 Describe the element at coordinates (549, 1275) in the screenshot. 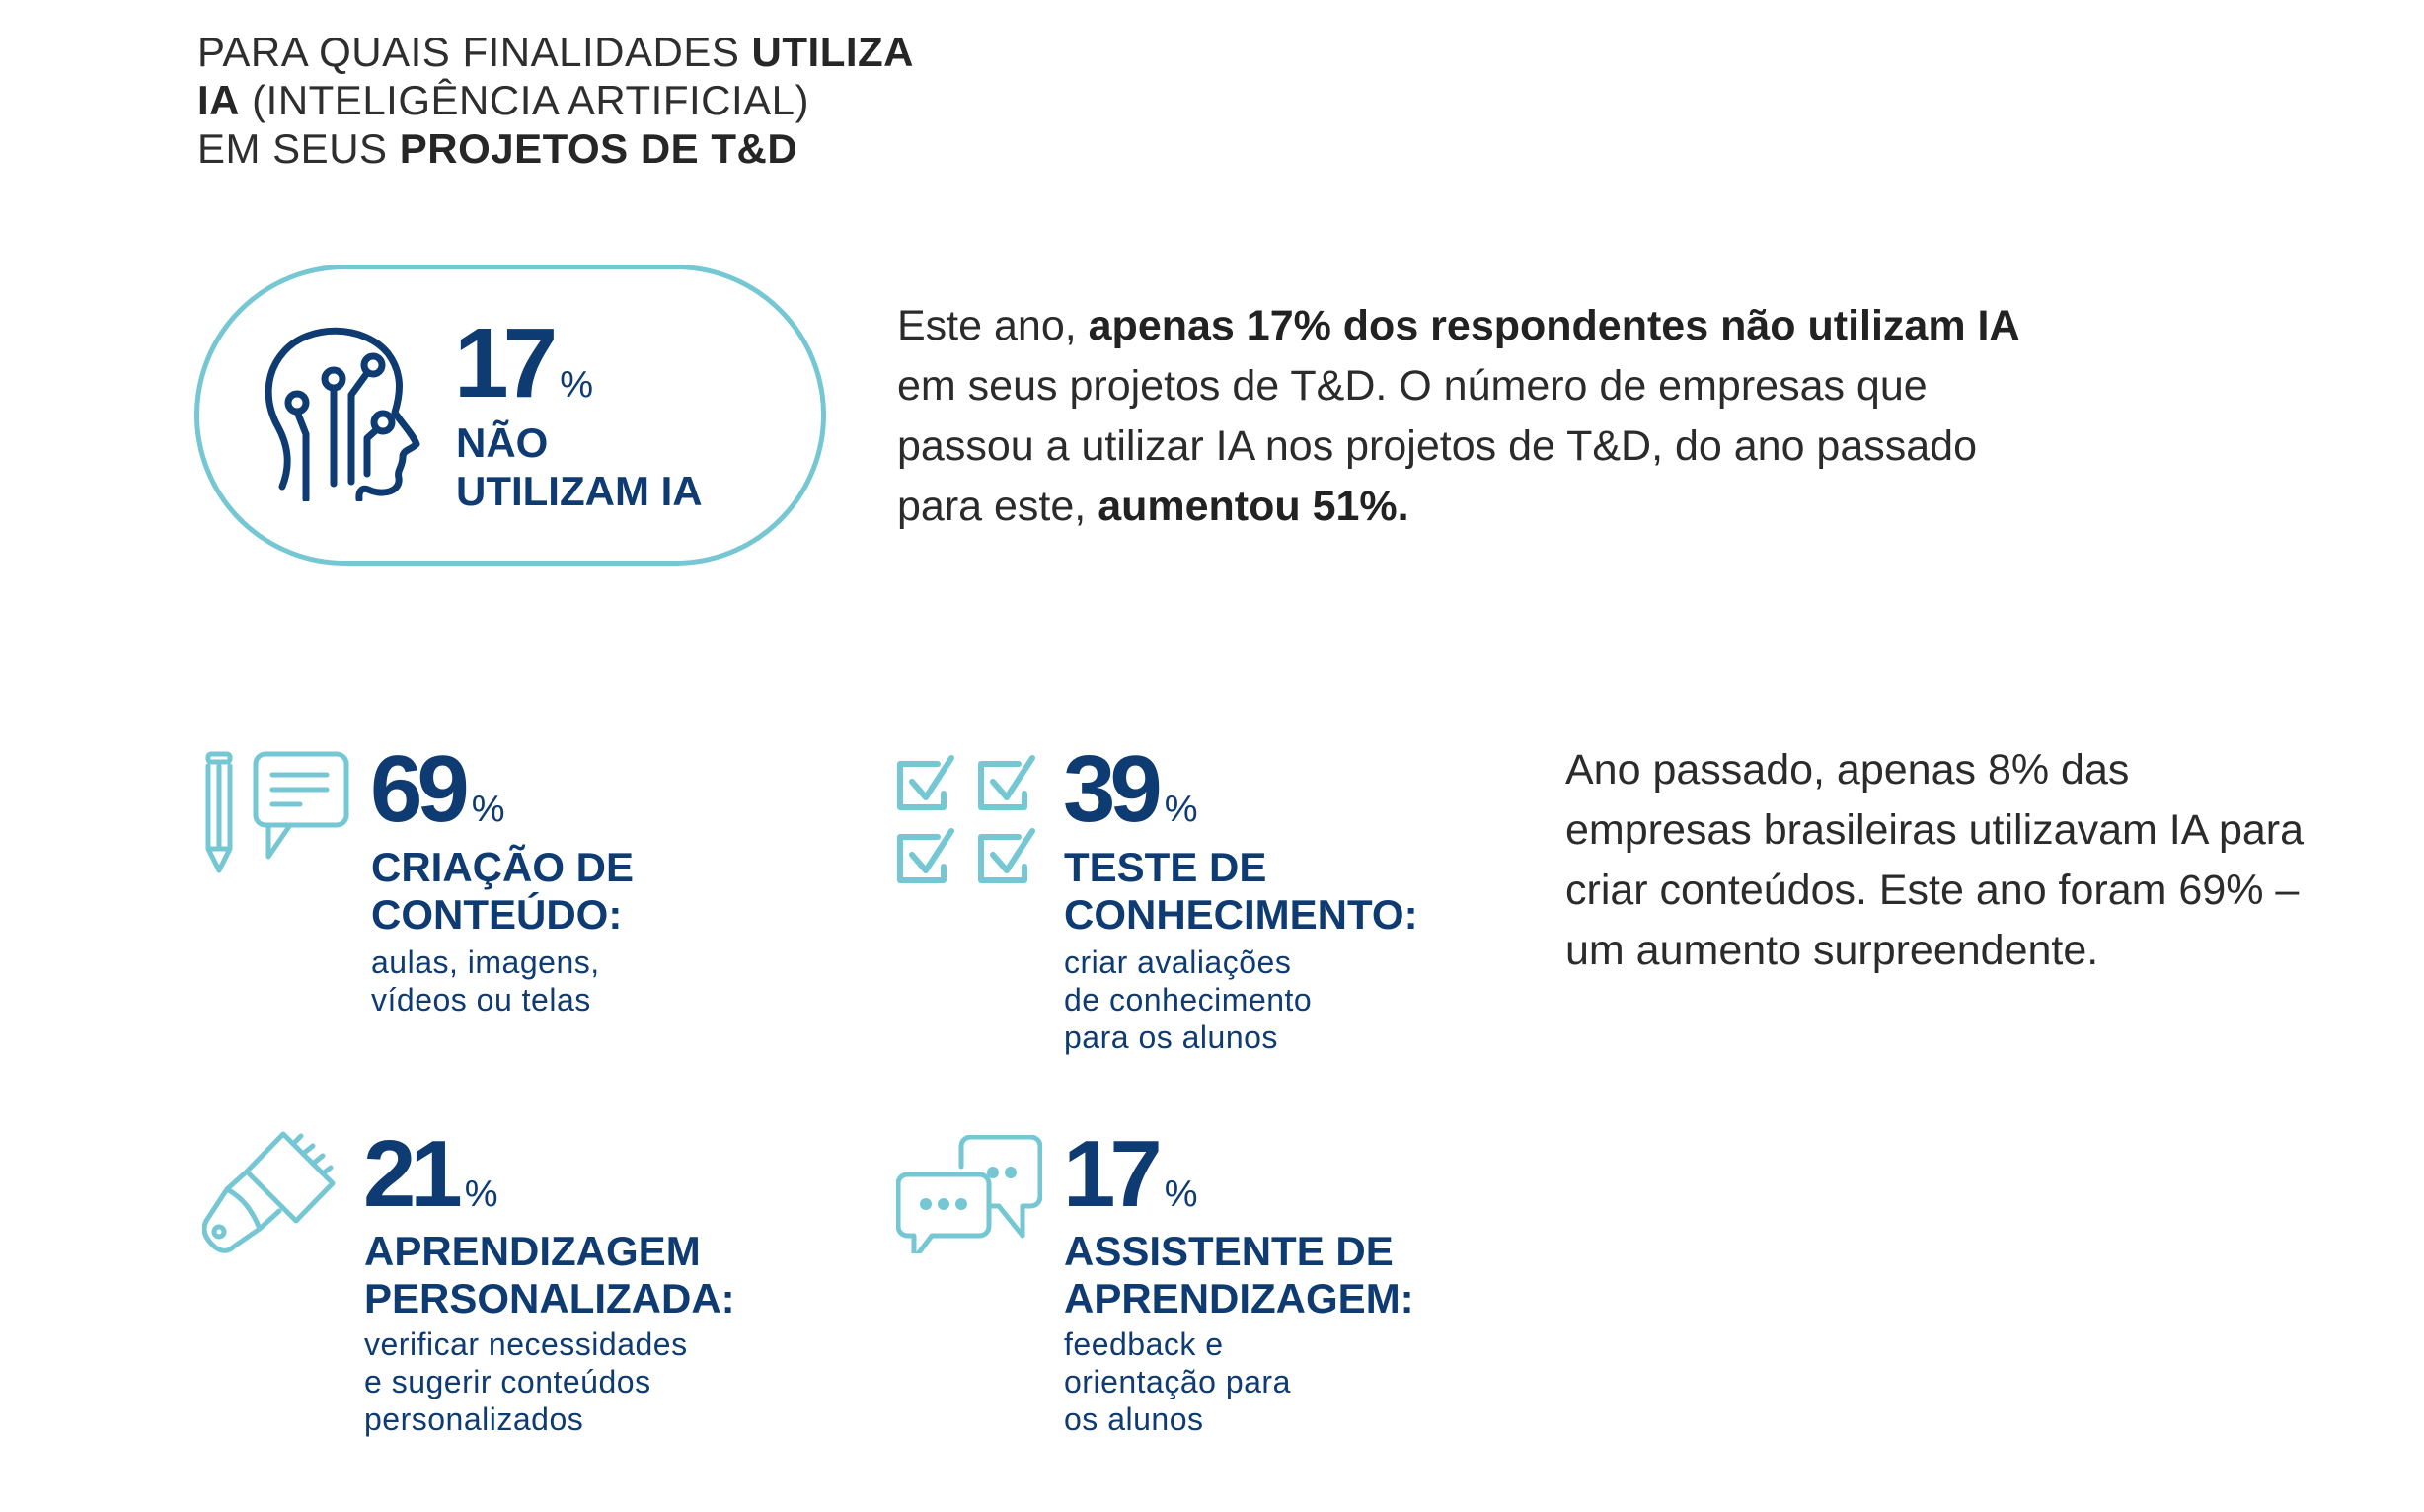

I see `stat-heading: APRENDIZAGEM PERSONALIZADA:` at that location.